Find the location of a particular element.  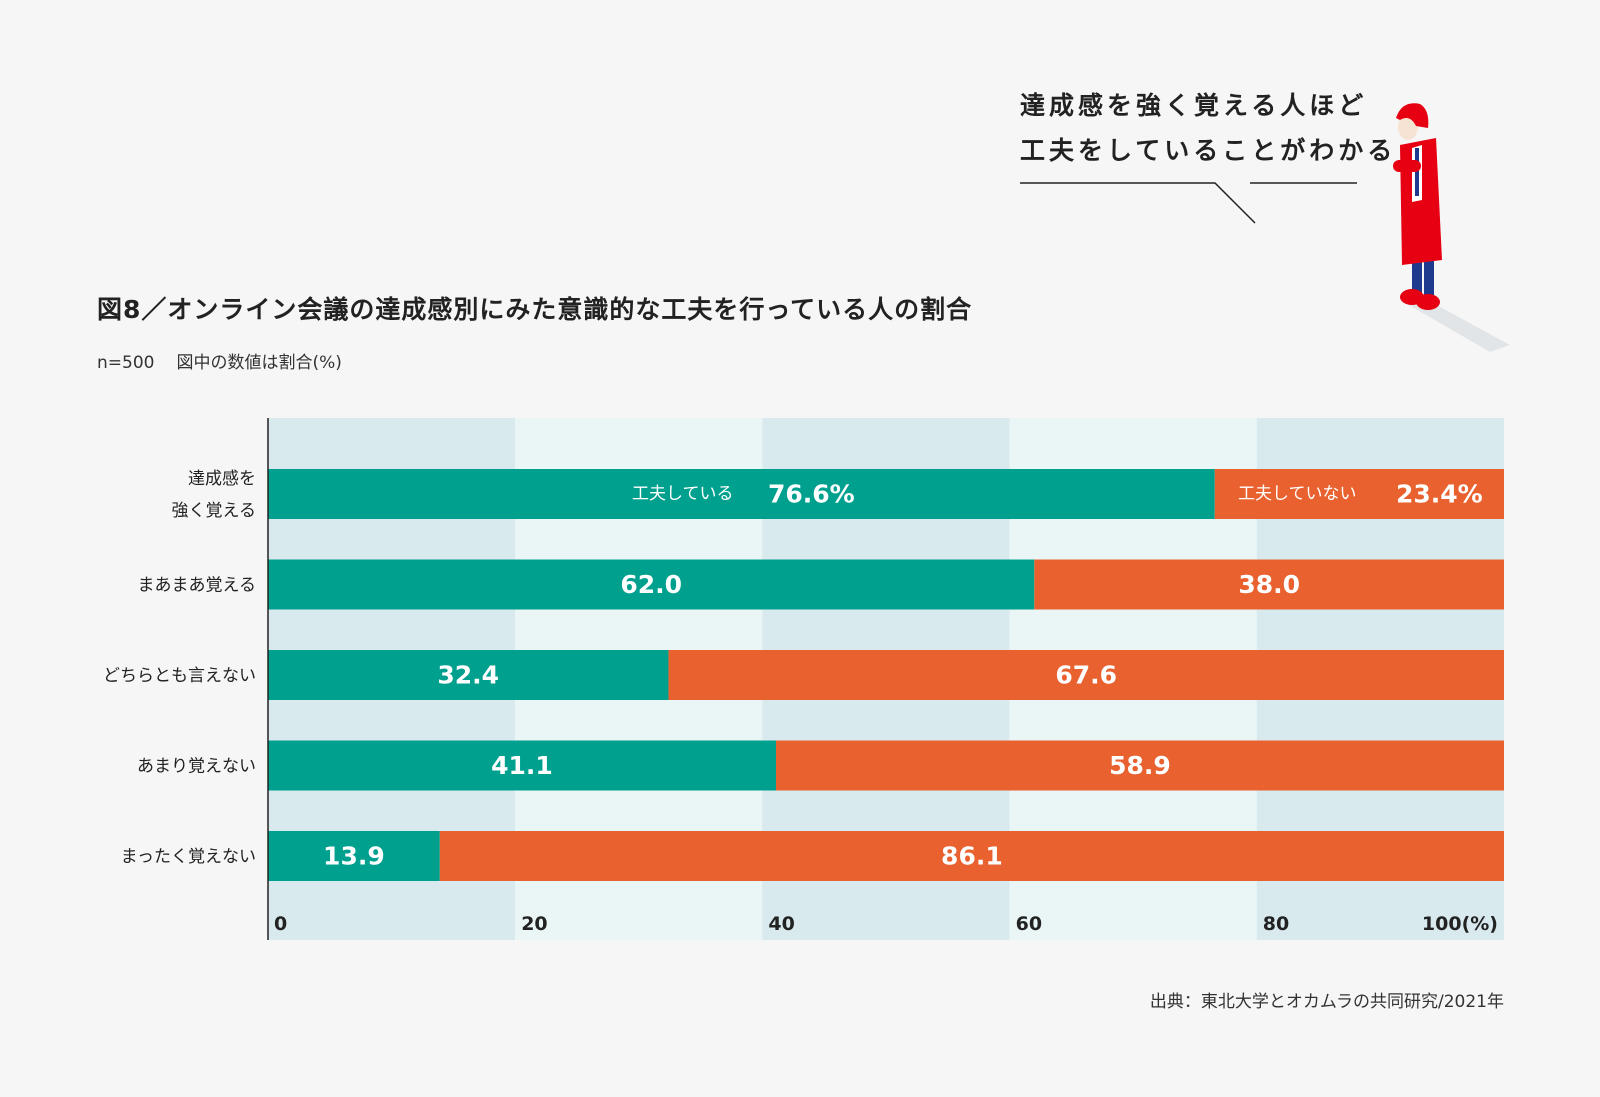

legend-label: 工夫している is located at coordinates (683, 494).